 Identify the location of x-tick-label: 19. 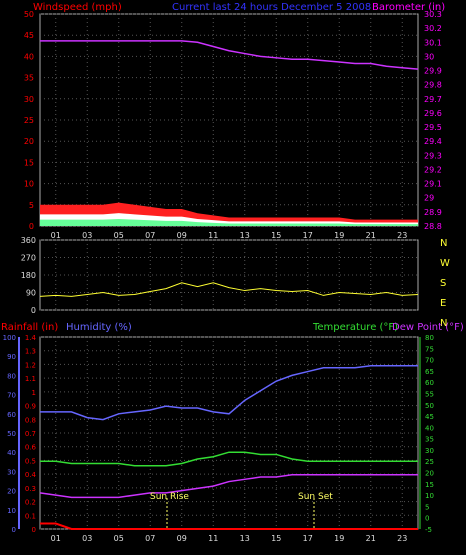
(339, 538).